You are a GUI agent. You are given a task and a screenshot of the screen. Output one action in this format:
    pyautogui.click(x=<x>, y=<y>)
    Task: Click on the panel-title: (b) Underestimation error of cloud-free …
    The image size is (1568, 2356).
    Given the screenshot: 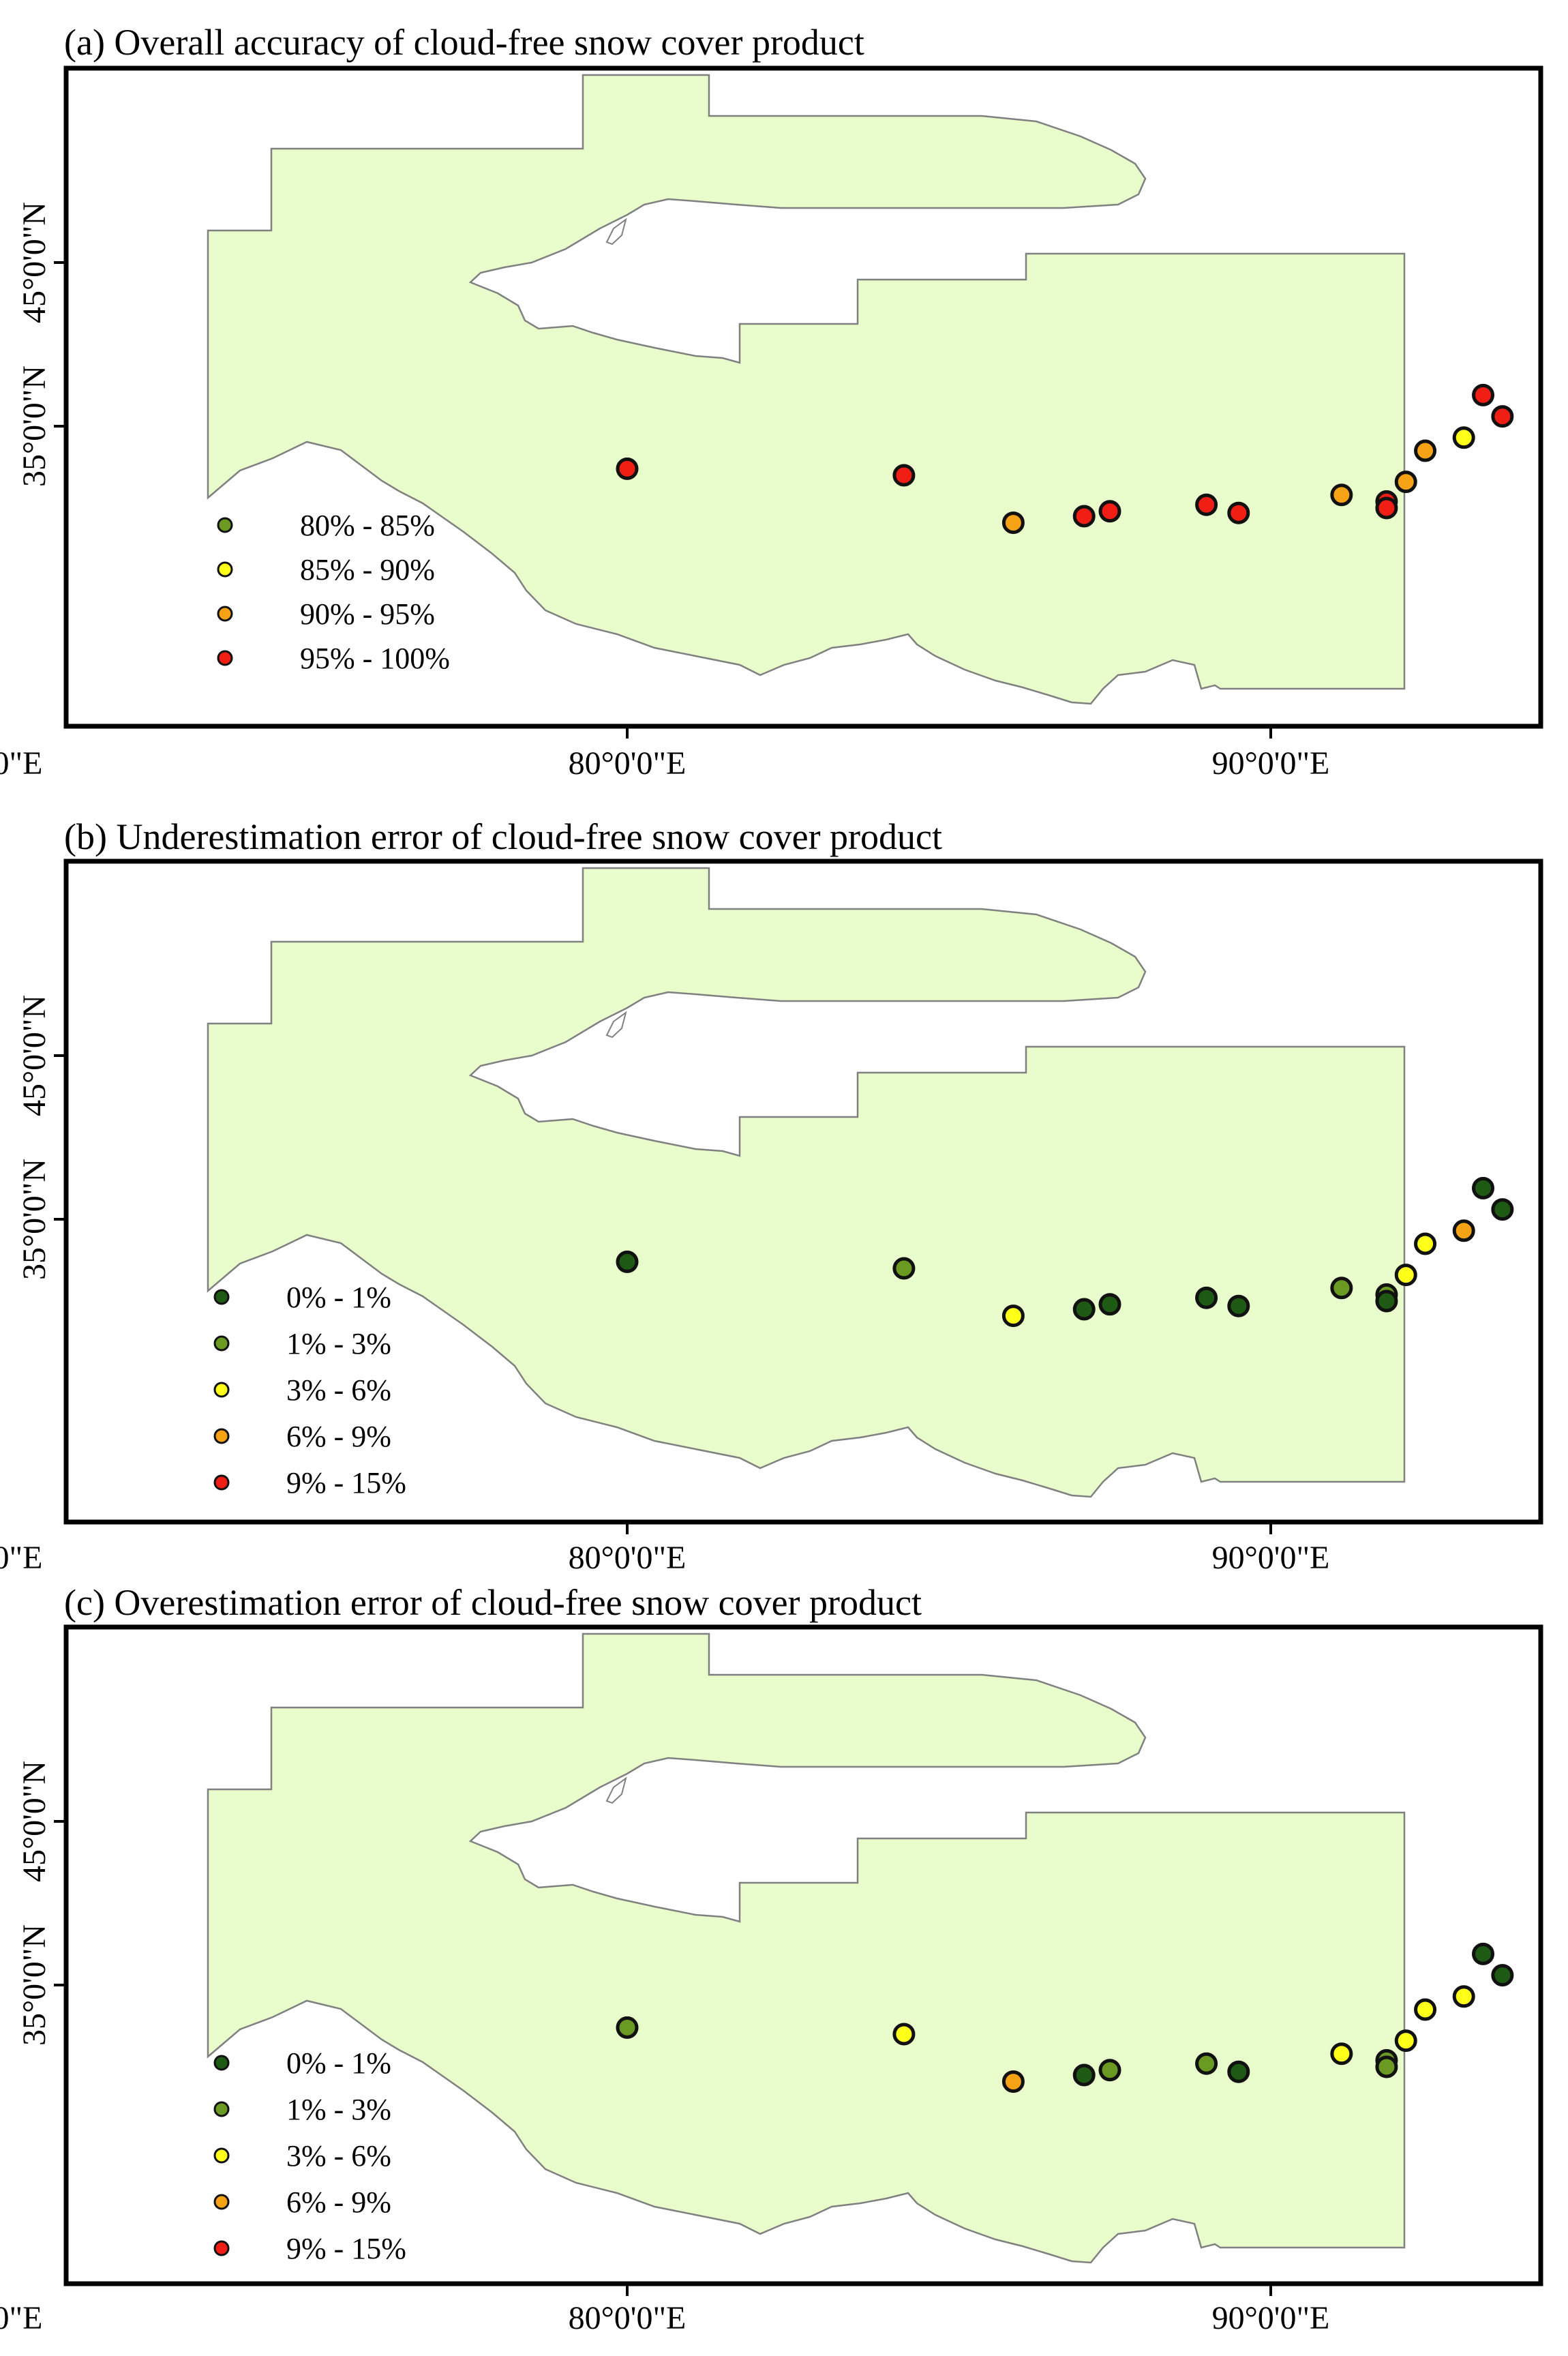 What is the action you would take?
    pyautogui.click(x=503, y=836)
    